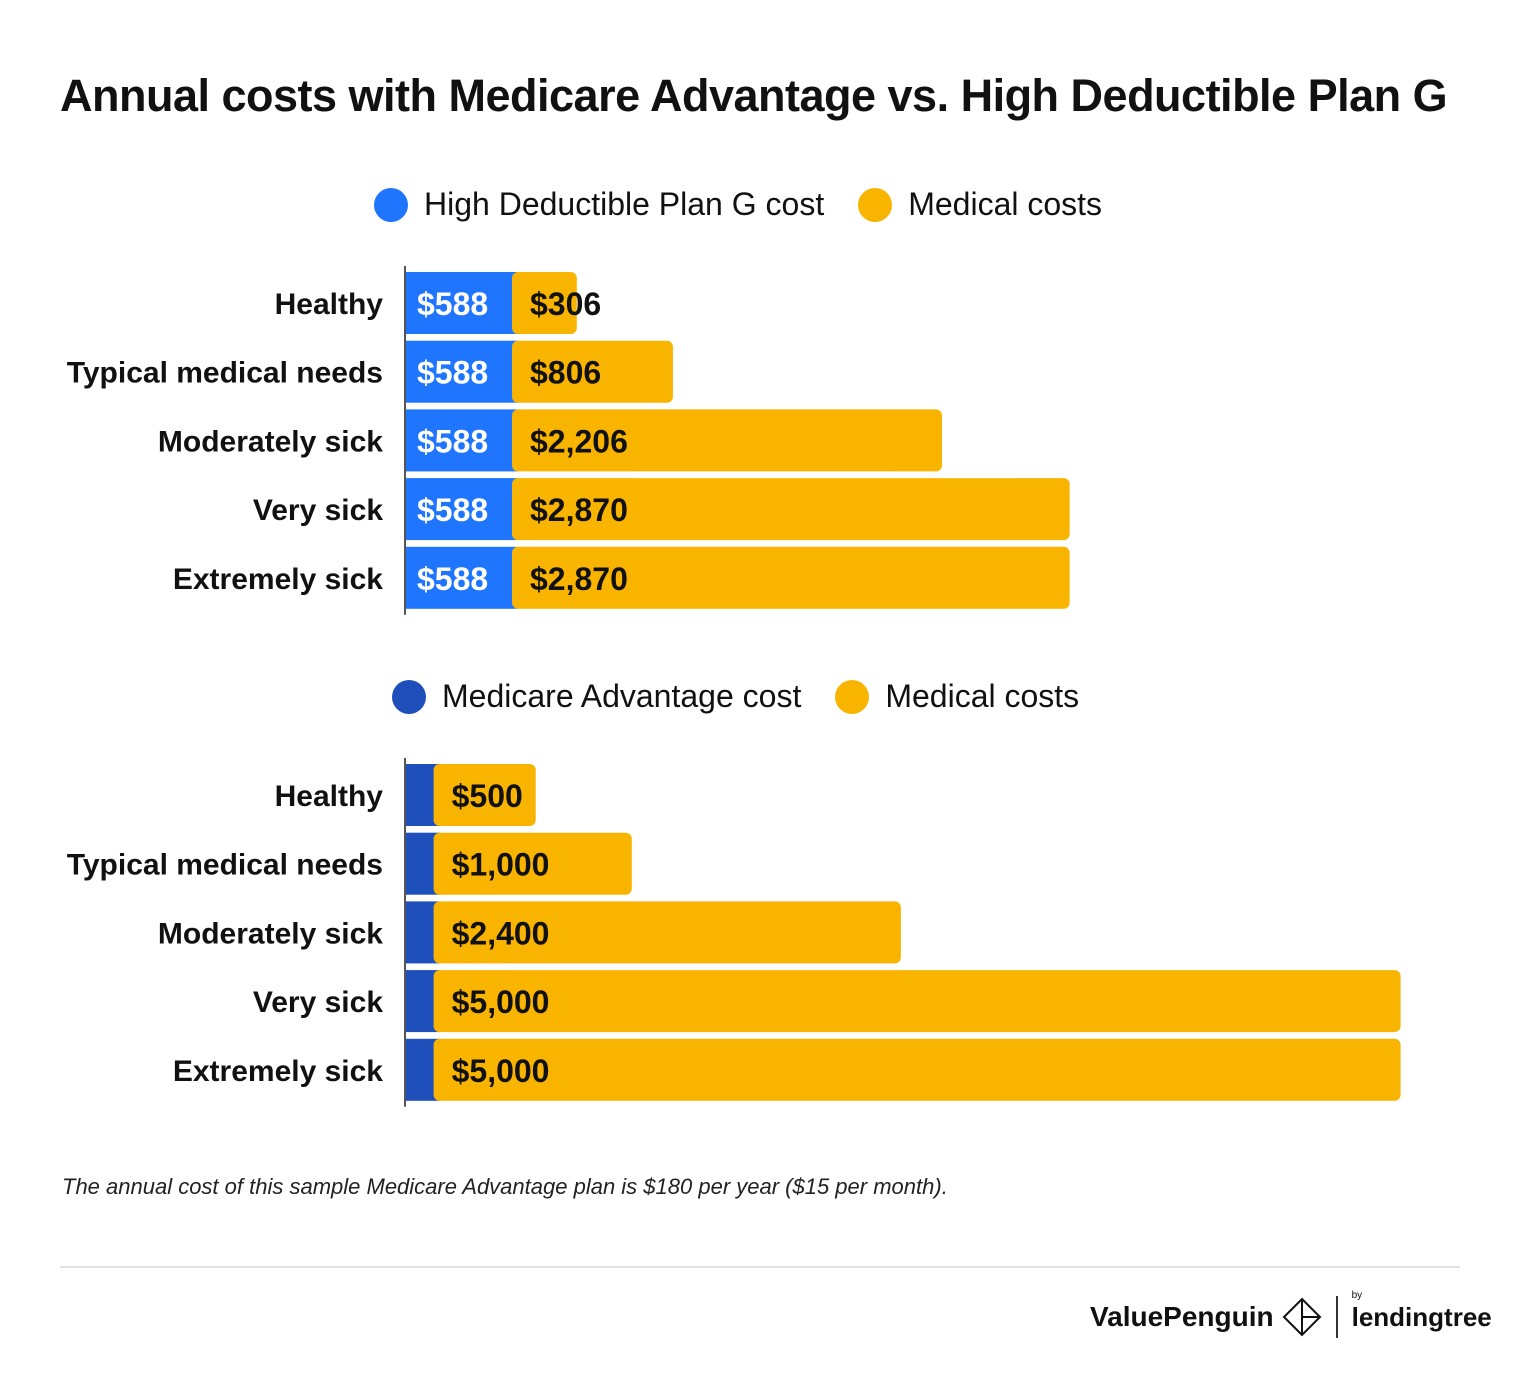  I want to click on legend-label: Medicare Advantage cost, so click(622, 696).